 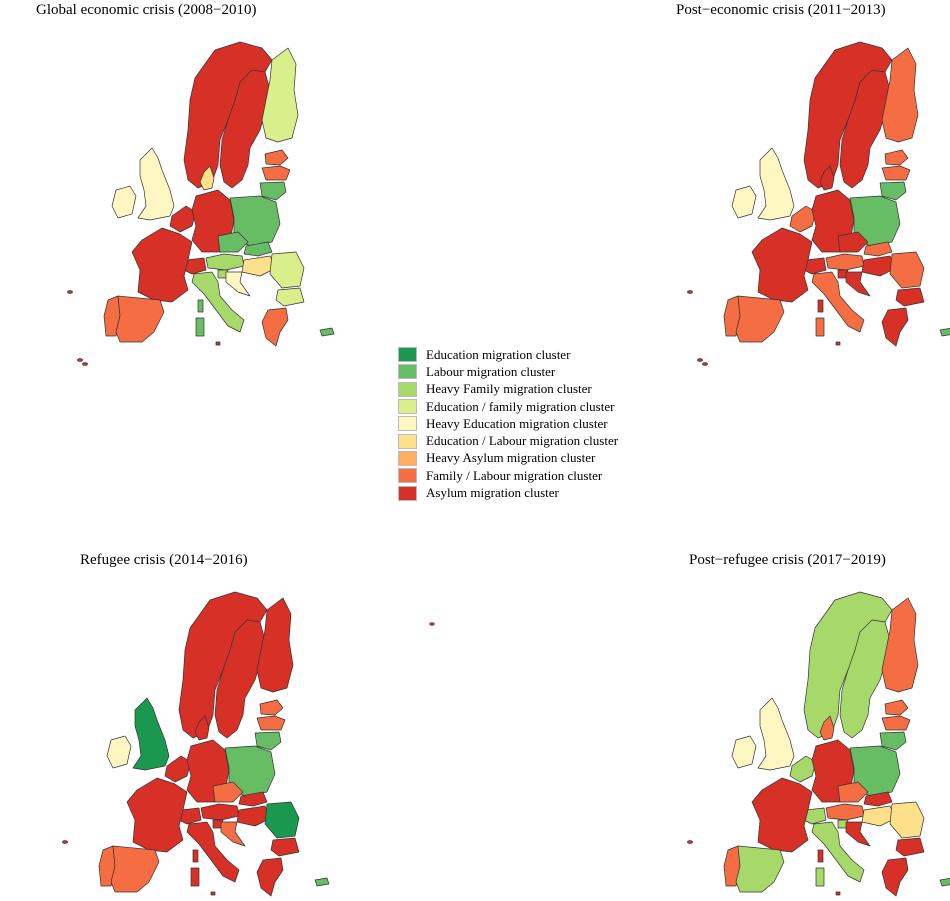 What do you see at coordinates (511, 458) in the screenshot?
I see `legend-label: Heavy Asylum migration cluster` at bounding box center [511, 458].